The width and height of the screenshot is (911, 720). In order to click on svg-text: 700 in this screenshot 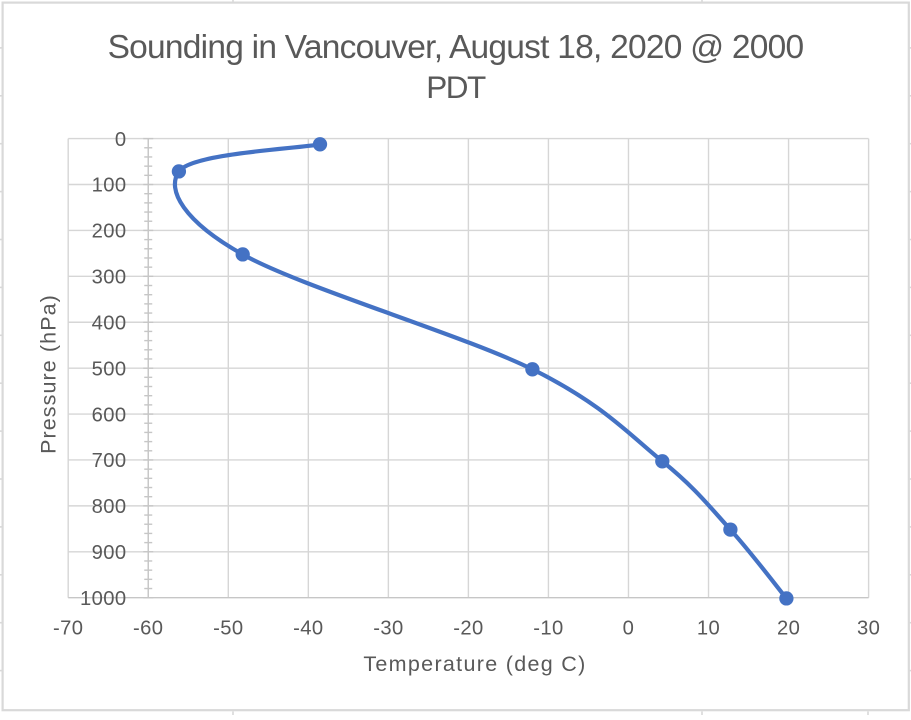, I will do `click(109, 461)`.